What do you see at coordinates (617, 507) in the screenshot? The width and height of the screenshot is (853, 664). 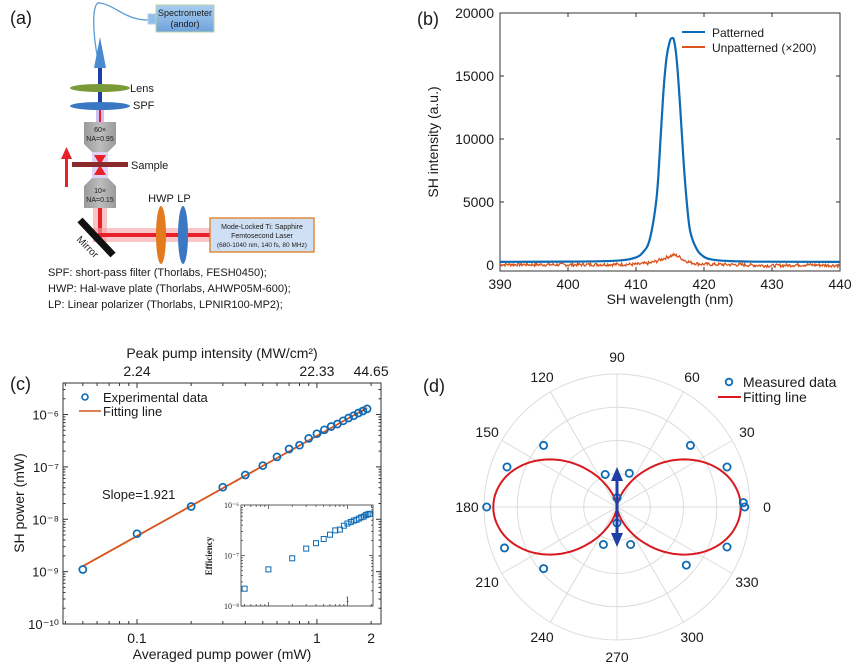 I see `polarization-arrow` at bounding box center [617, 507].